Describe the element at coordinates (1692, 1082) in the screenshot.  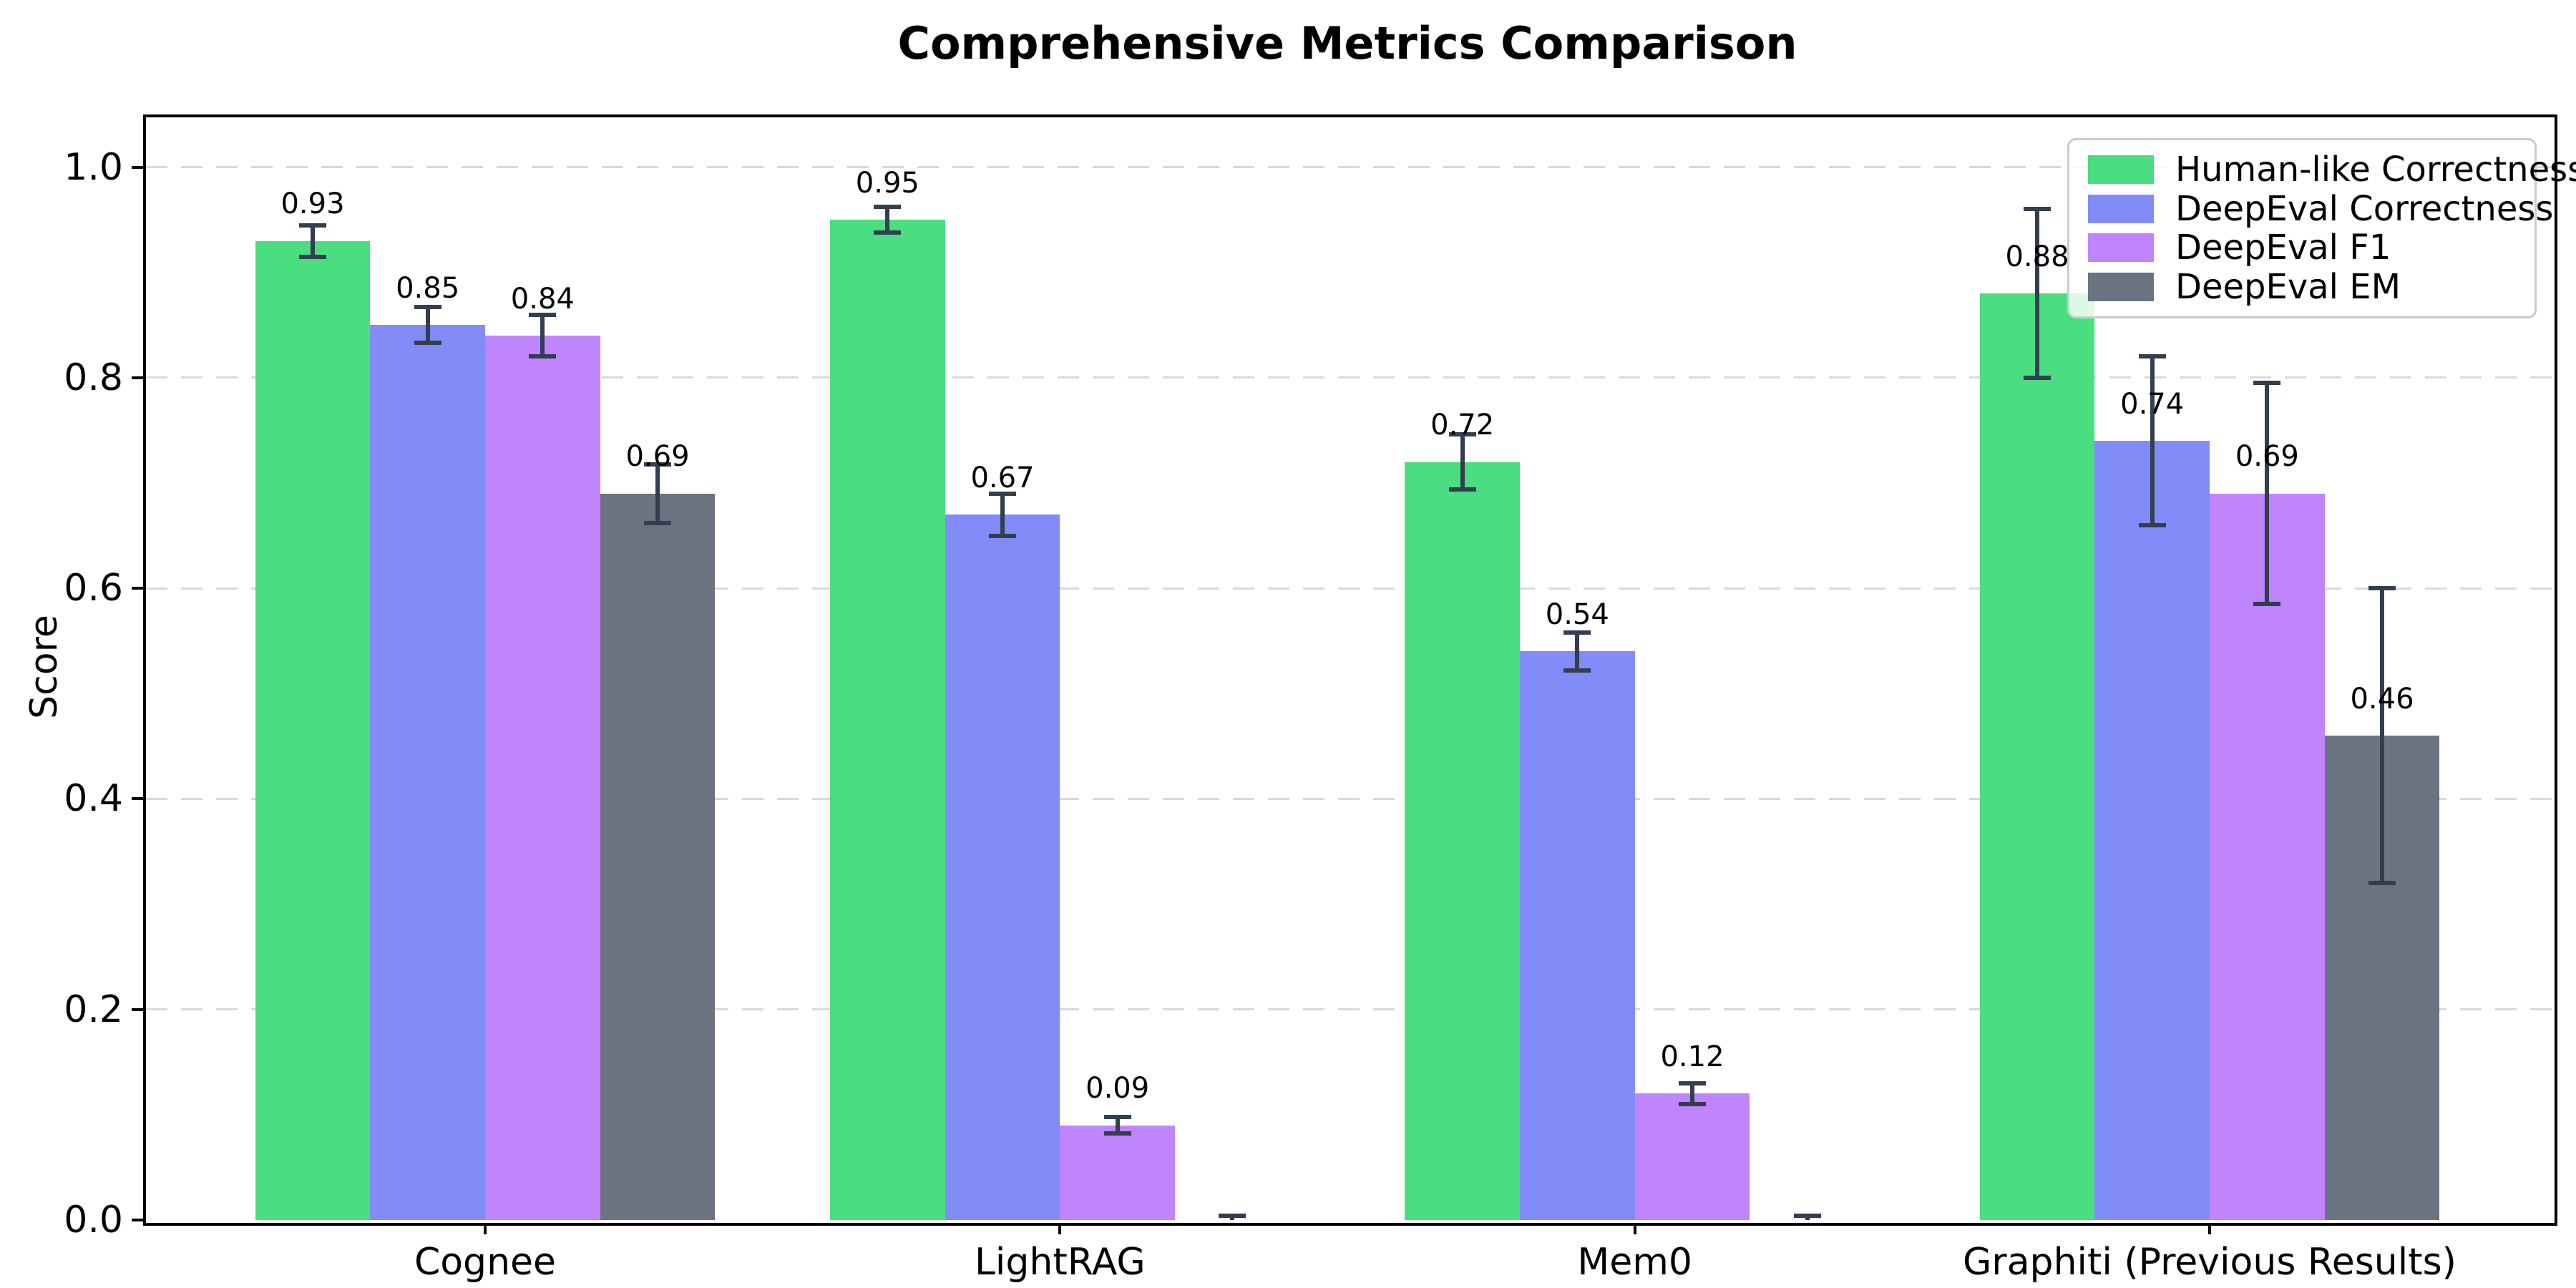
I see `error-cap-top-deepeval-f1-mem0` at that location.